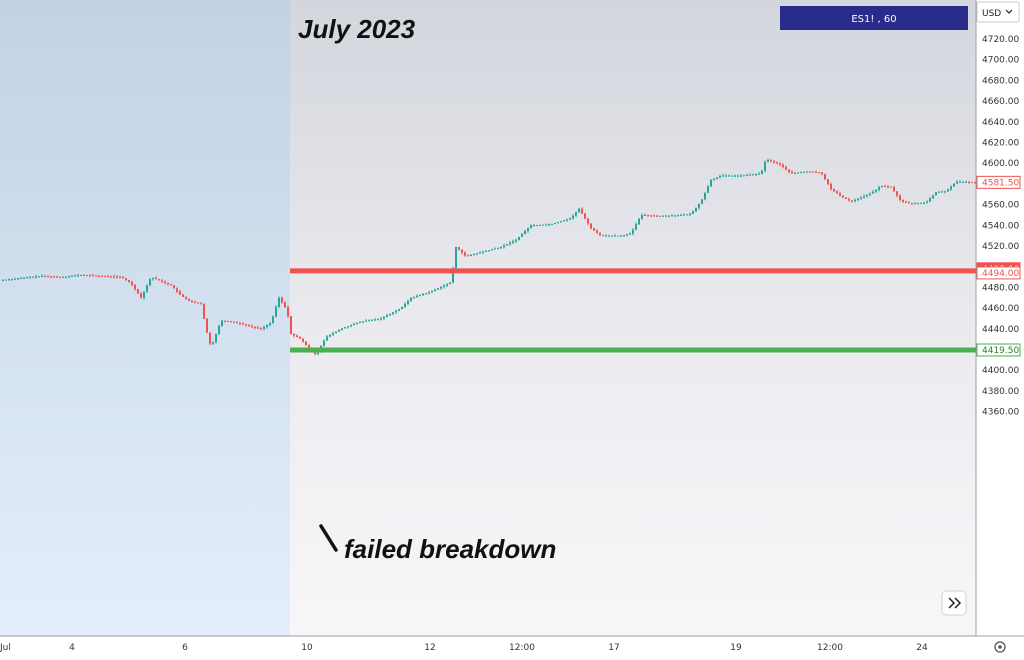 This screenshot has width=1024, height=660. I want to click on chart-title: July 2023, so click(357, 29).